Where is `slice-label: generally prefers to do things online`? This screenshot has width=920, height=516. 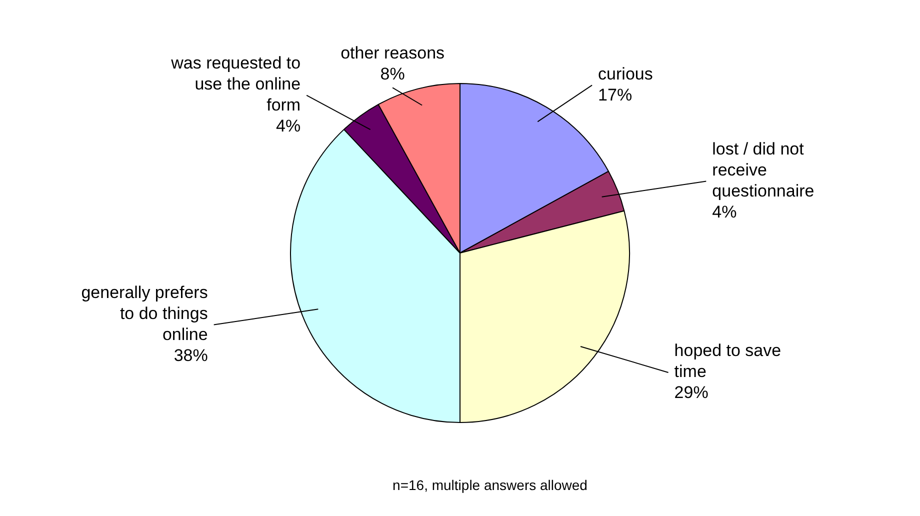 slice-label: generally prefers to do things online is located at coordinates (144, 313).